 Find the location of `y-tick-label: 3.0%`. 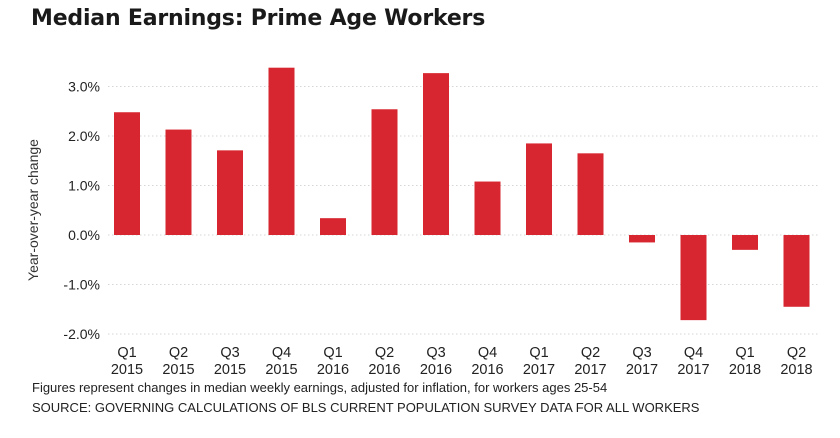

y-tick-label: 3.0% is located at coordinates (84, 87).